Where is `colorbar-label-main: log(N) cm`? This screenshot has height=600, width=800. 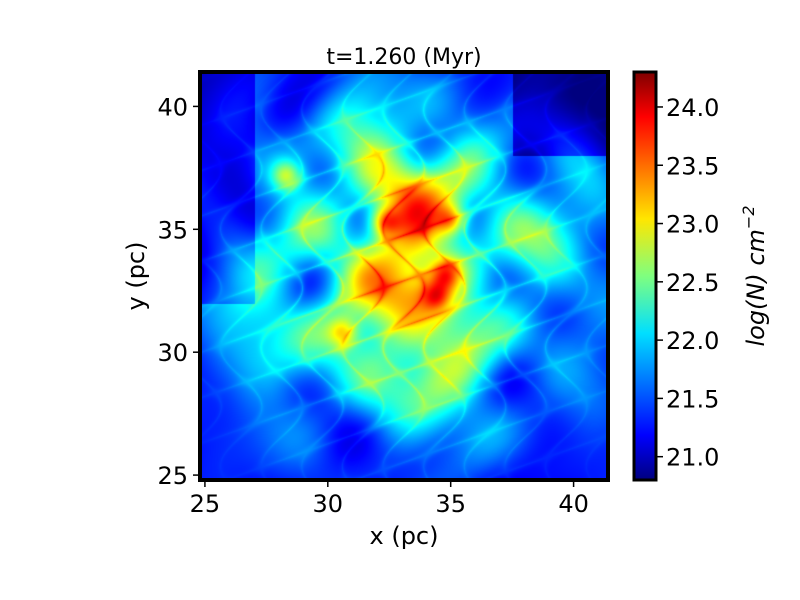 colorbar-label-main: log(N) cm is located at coordinates (756, 287).